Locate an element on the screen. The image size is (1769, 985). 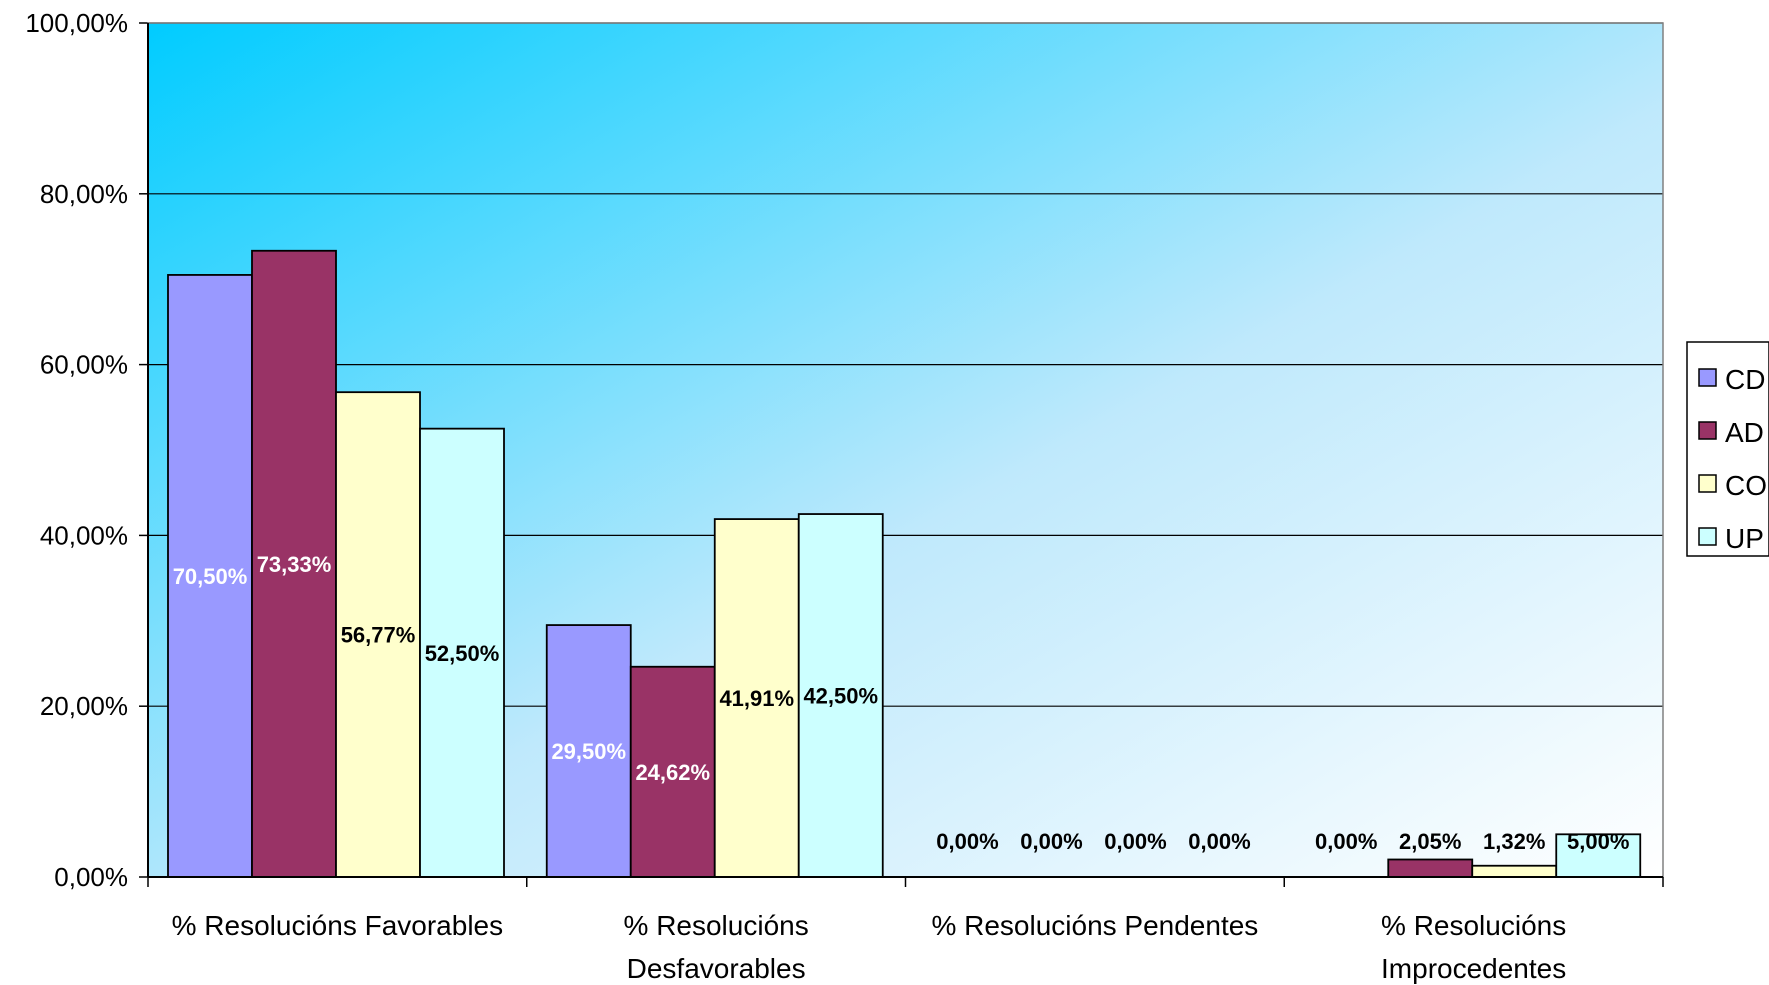
data-label-co-3: 1,32% is located at coordinates (1514, 841).